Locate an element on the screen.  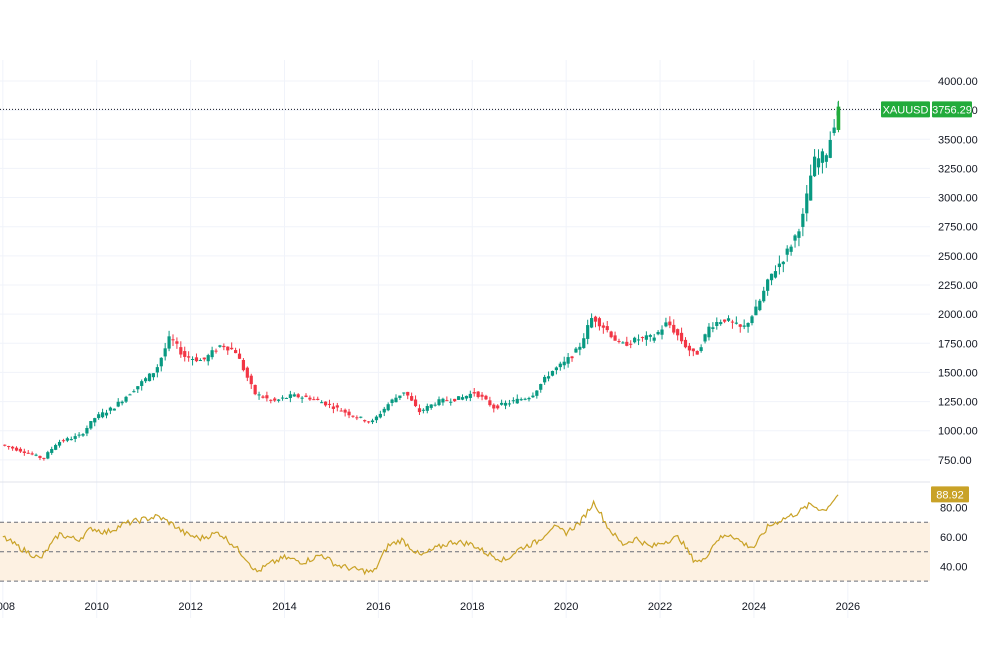
rsi-line is located at coordinates (420, 535).